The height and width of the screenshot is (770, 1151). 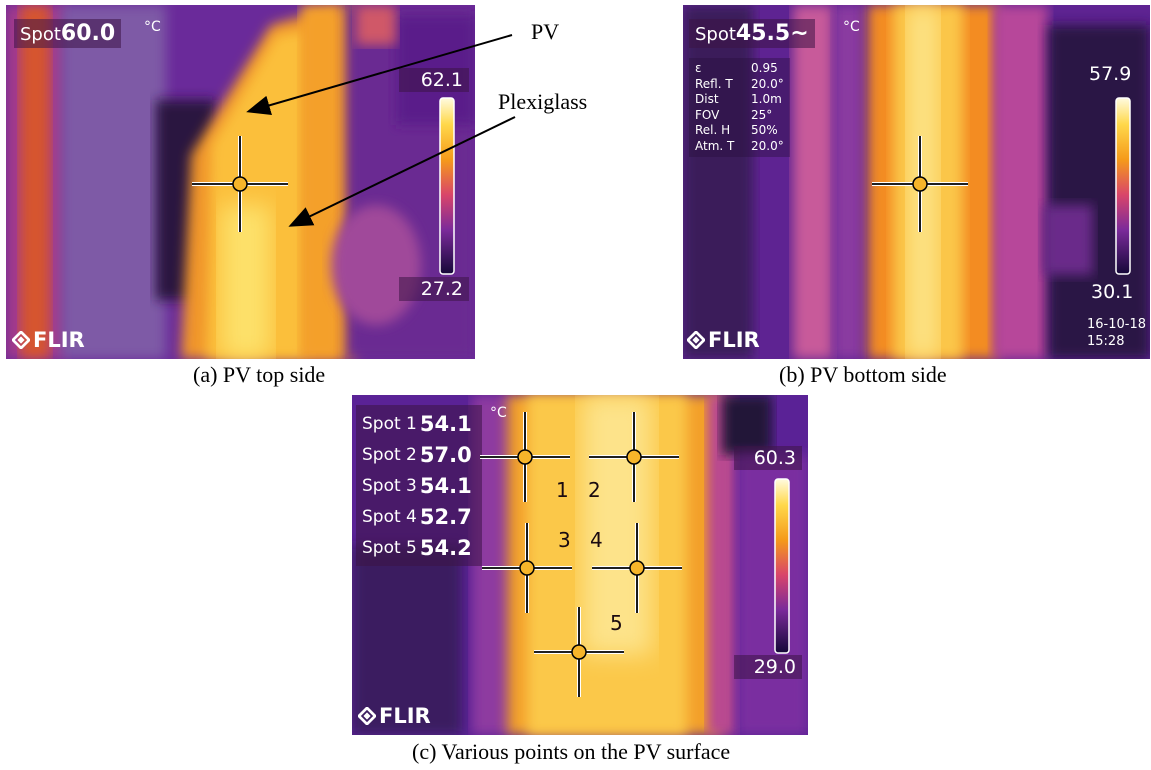 What do you see at coordinates (707, 114) in the screenshot?
I see `param-key: FOV` at bounding box center [707, 114].